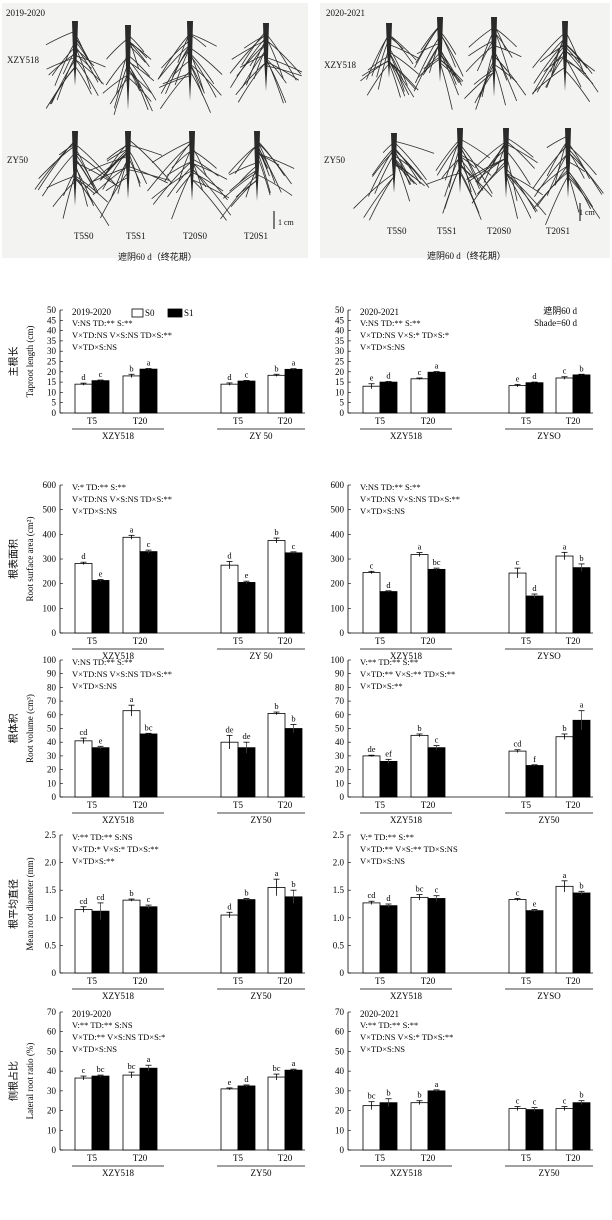 This screenshot has width=612, height=1220. I want to click on cultivar-label: ZY50, so click(261, 820).